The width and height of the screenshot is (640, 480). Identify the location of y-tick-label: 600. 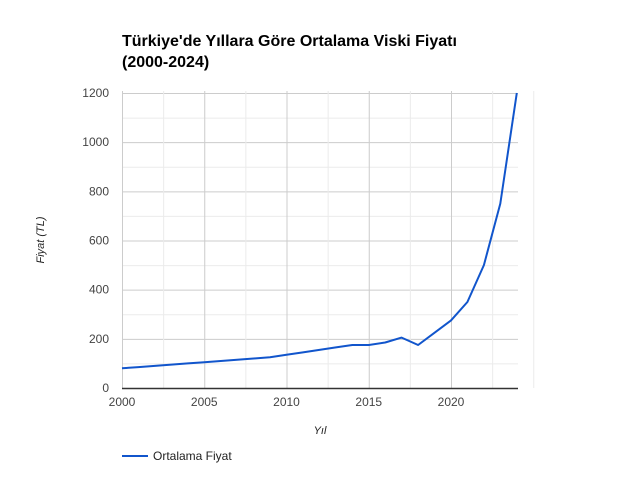
(99, 241).